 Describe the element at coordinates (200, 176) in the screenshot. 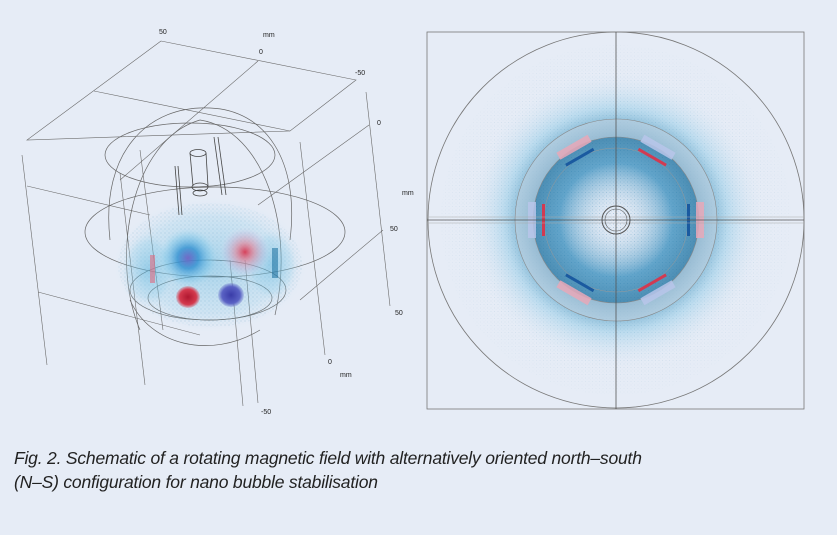

I see `central-tube` at that location.